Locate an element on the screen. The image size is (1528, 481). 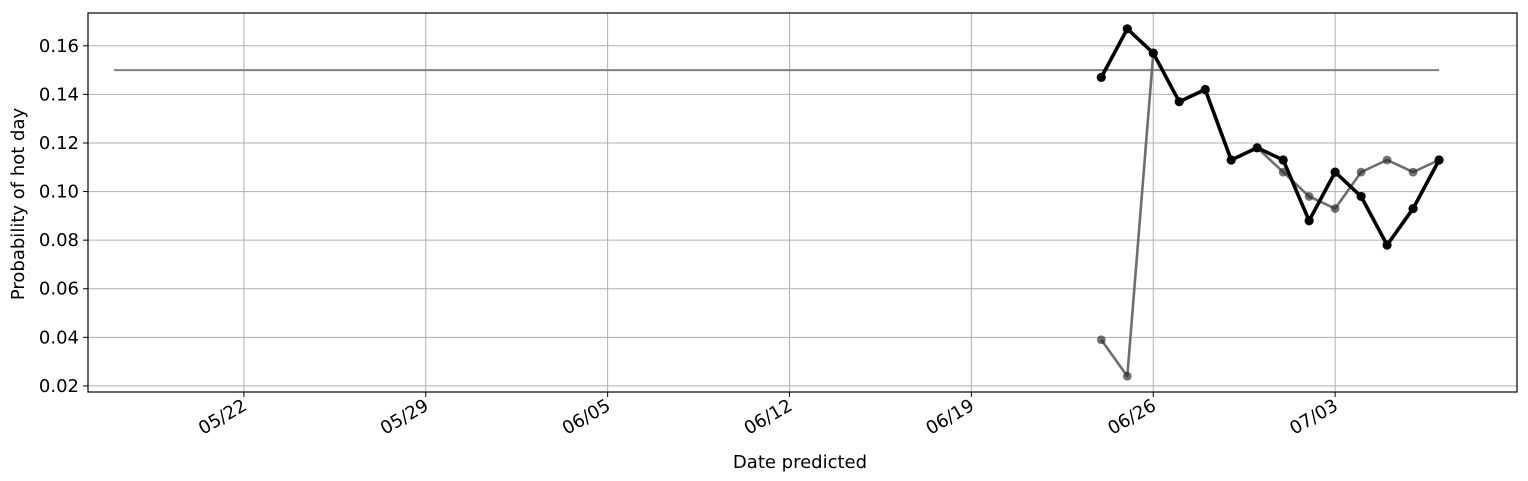
x-tick-label: 06/05 is located at coordinates (586, 417).